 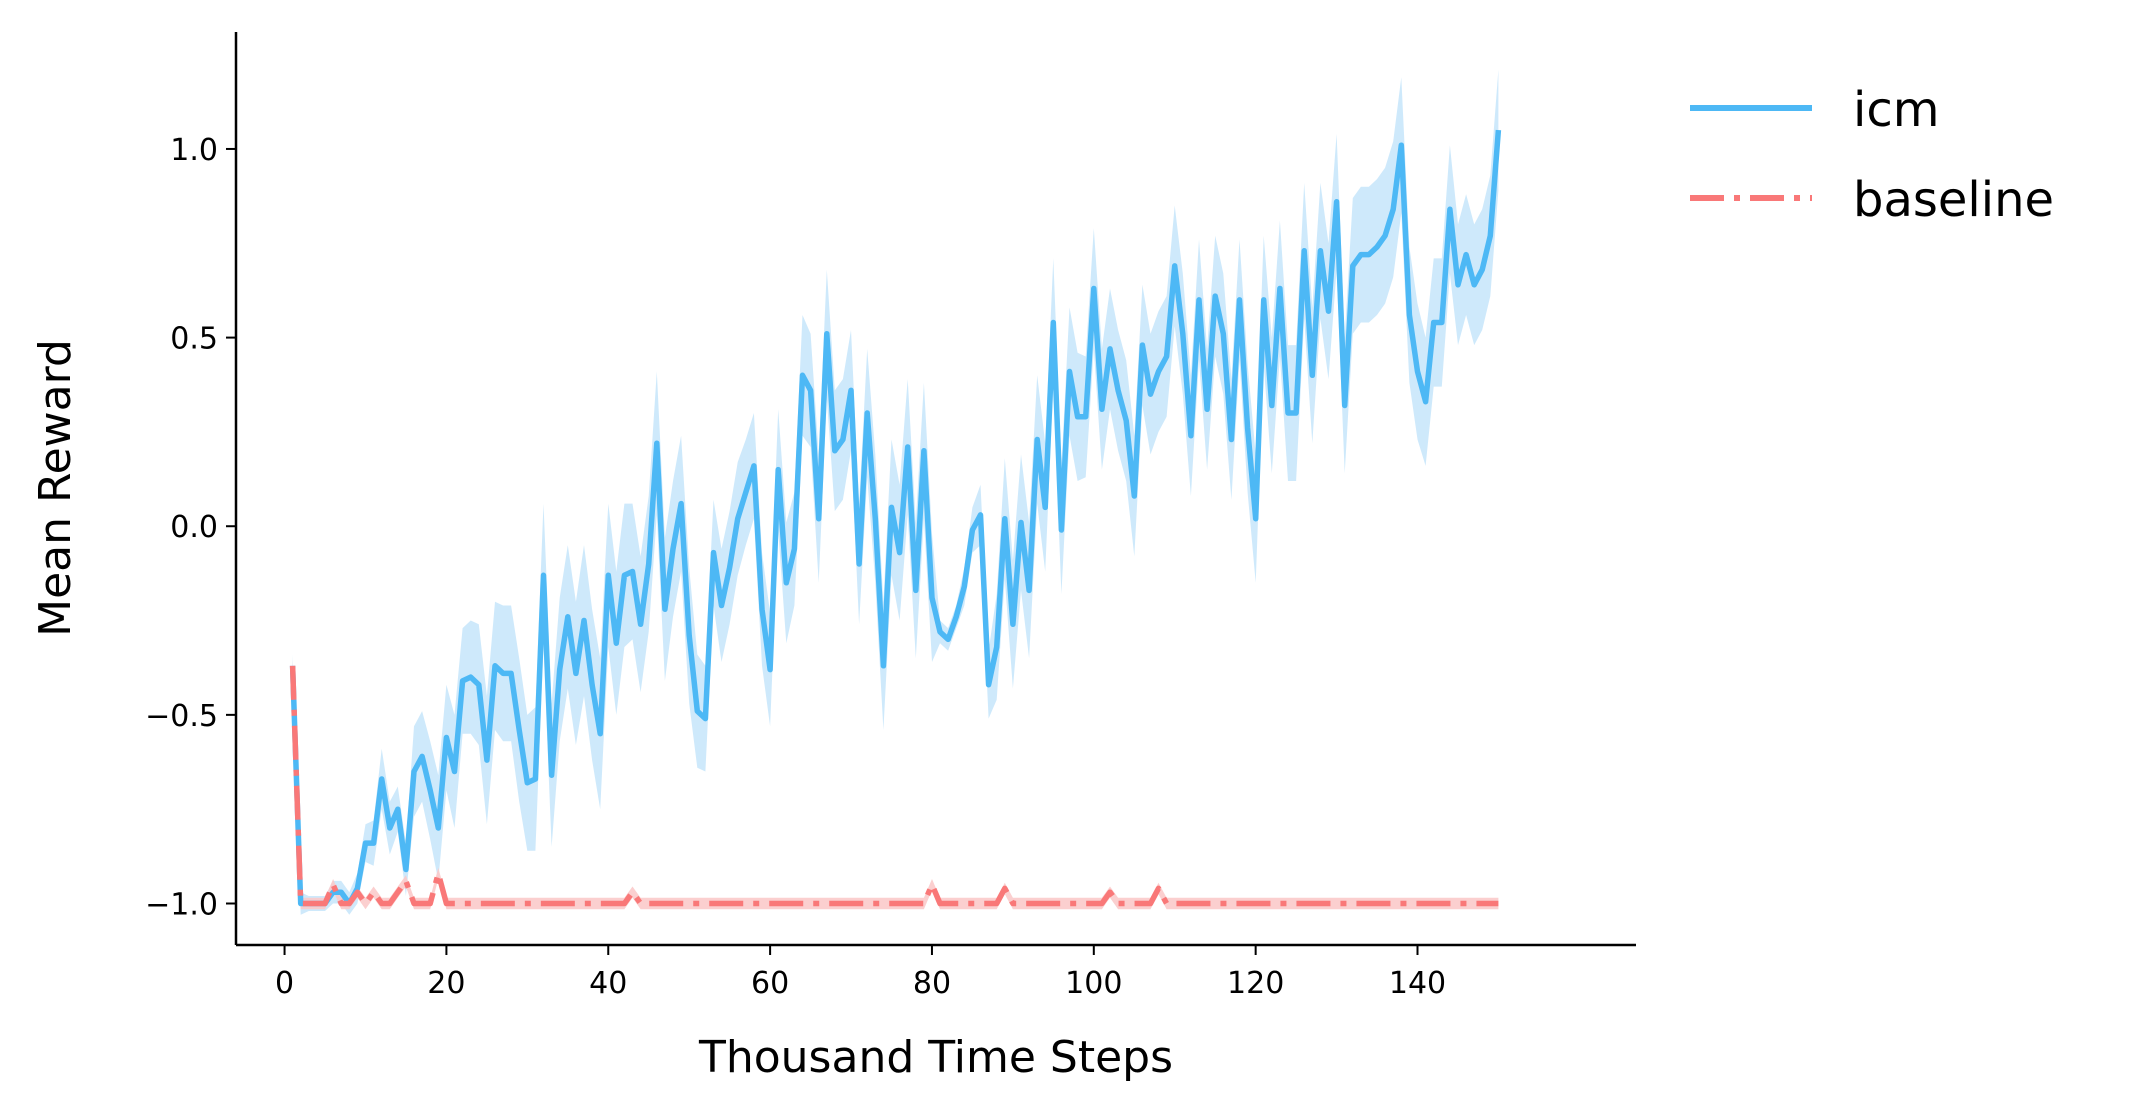 I want to click on y-axis-title: Mean Reward, so click(x=55, y=488).